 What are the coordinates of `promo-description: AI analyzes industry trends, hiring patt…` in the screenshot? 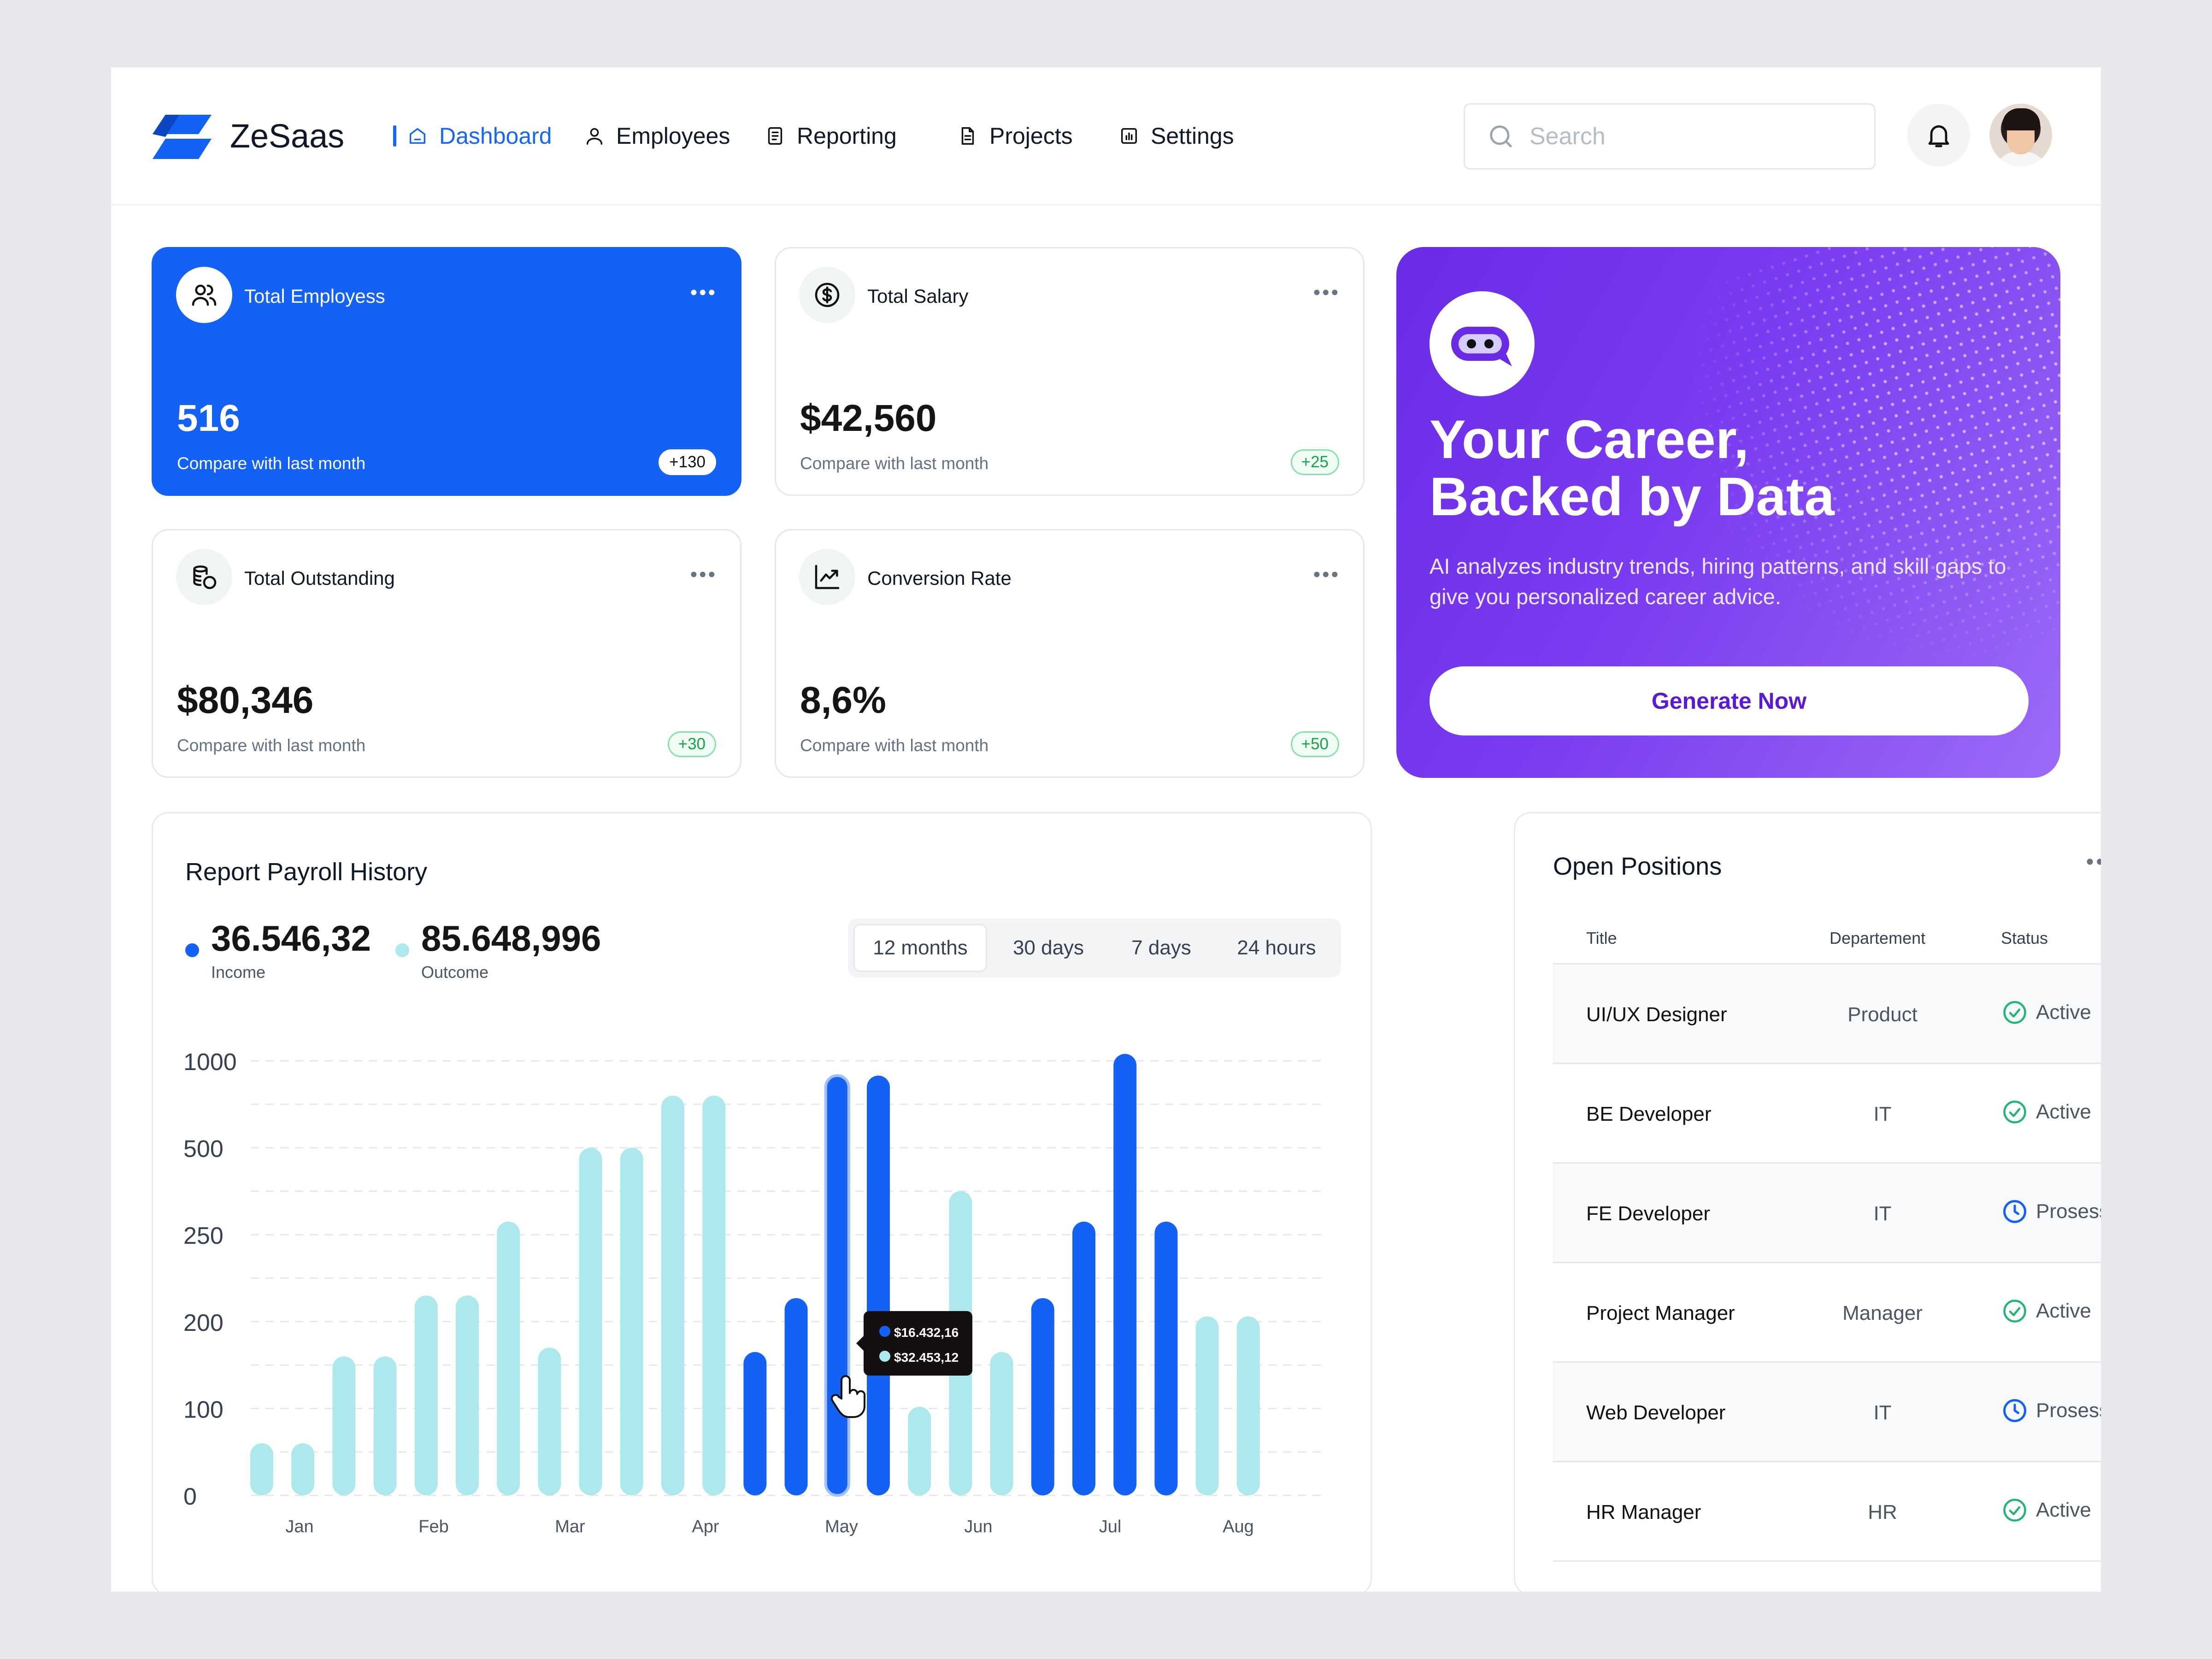 It's located at (1718, 581).